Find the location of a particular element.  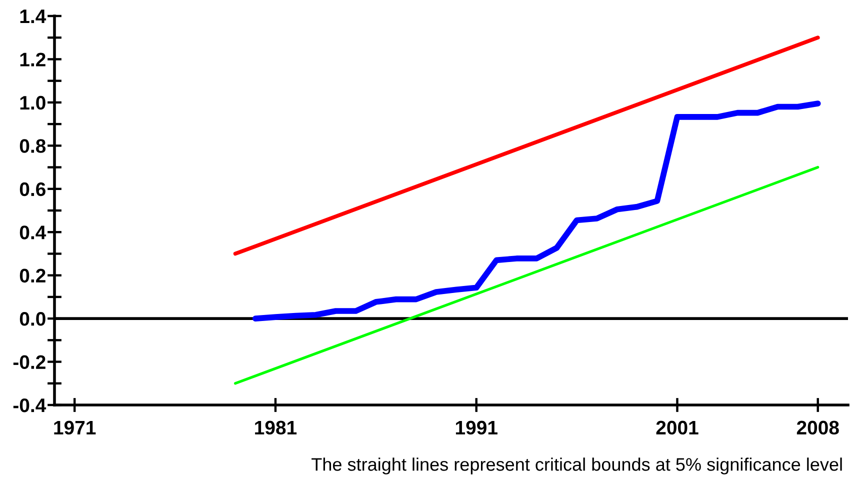

y-tick-label: -0.4 is located at coordinates (29, 405).